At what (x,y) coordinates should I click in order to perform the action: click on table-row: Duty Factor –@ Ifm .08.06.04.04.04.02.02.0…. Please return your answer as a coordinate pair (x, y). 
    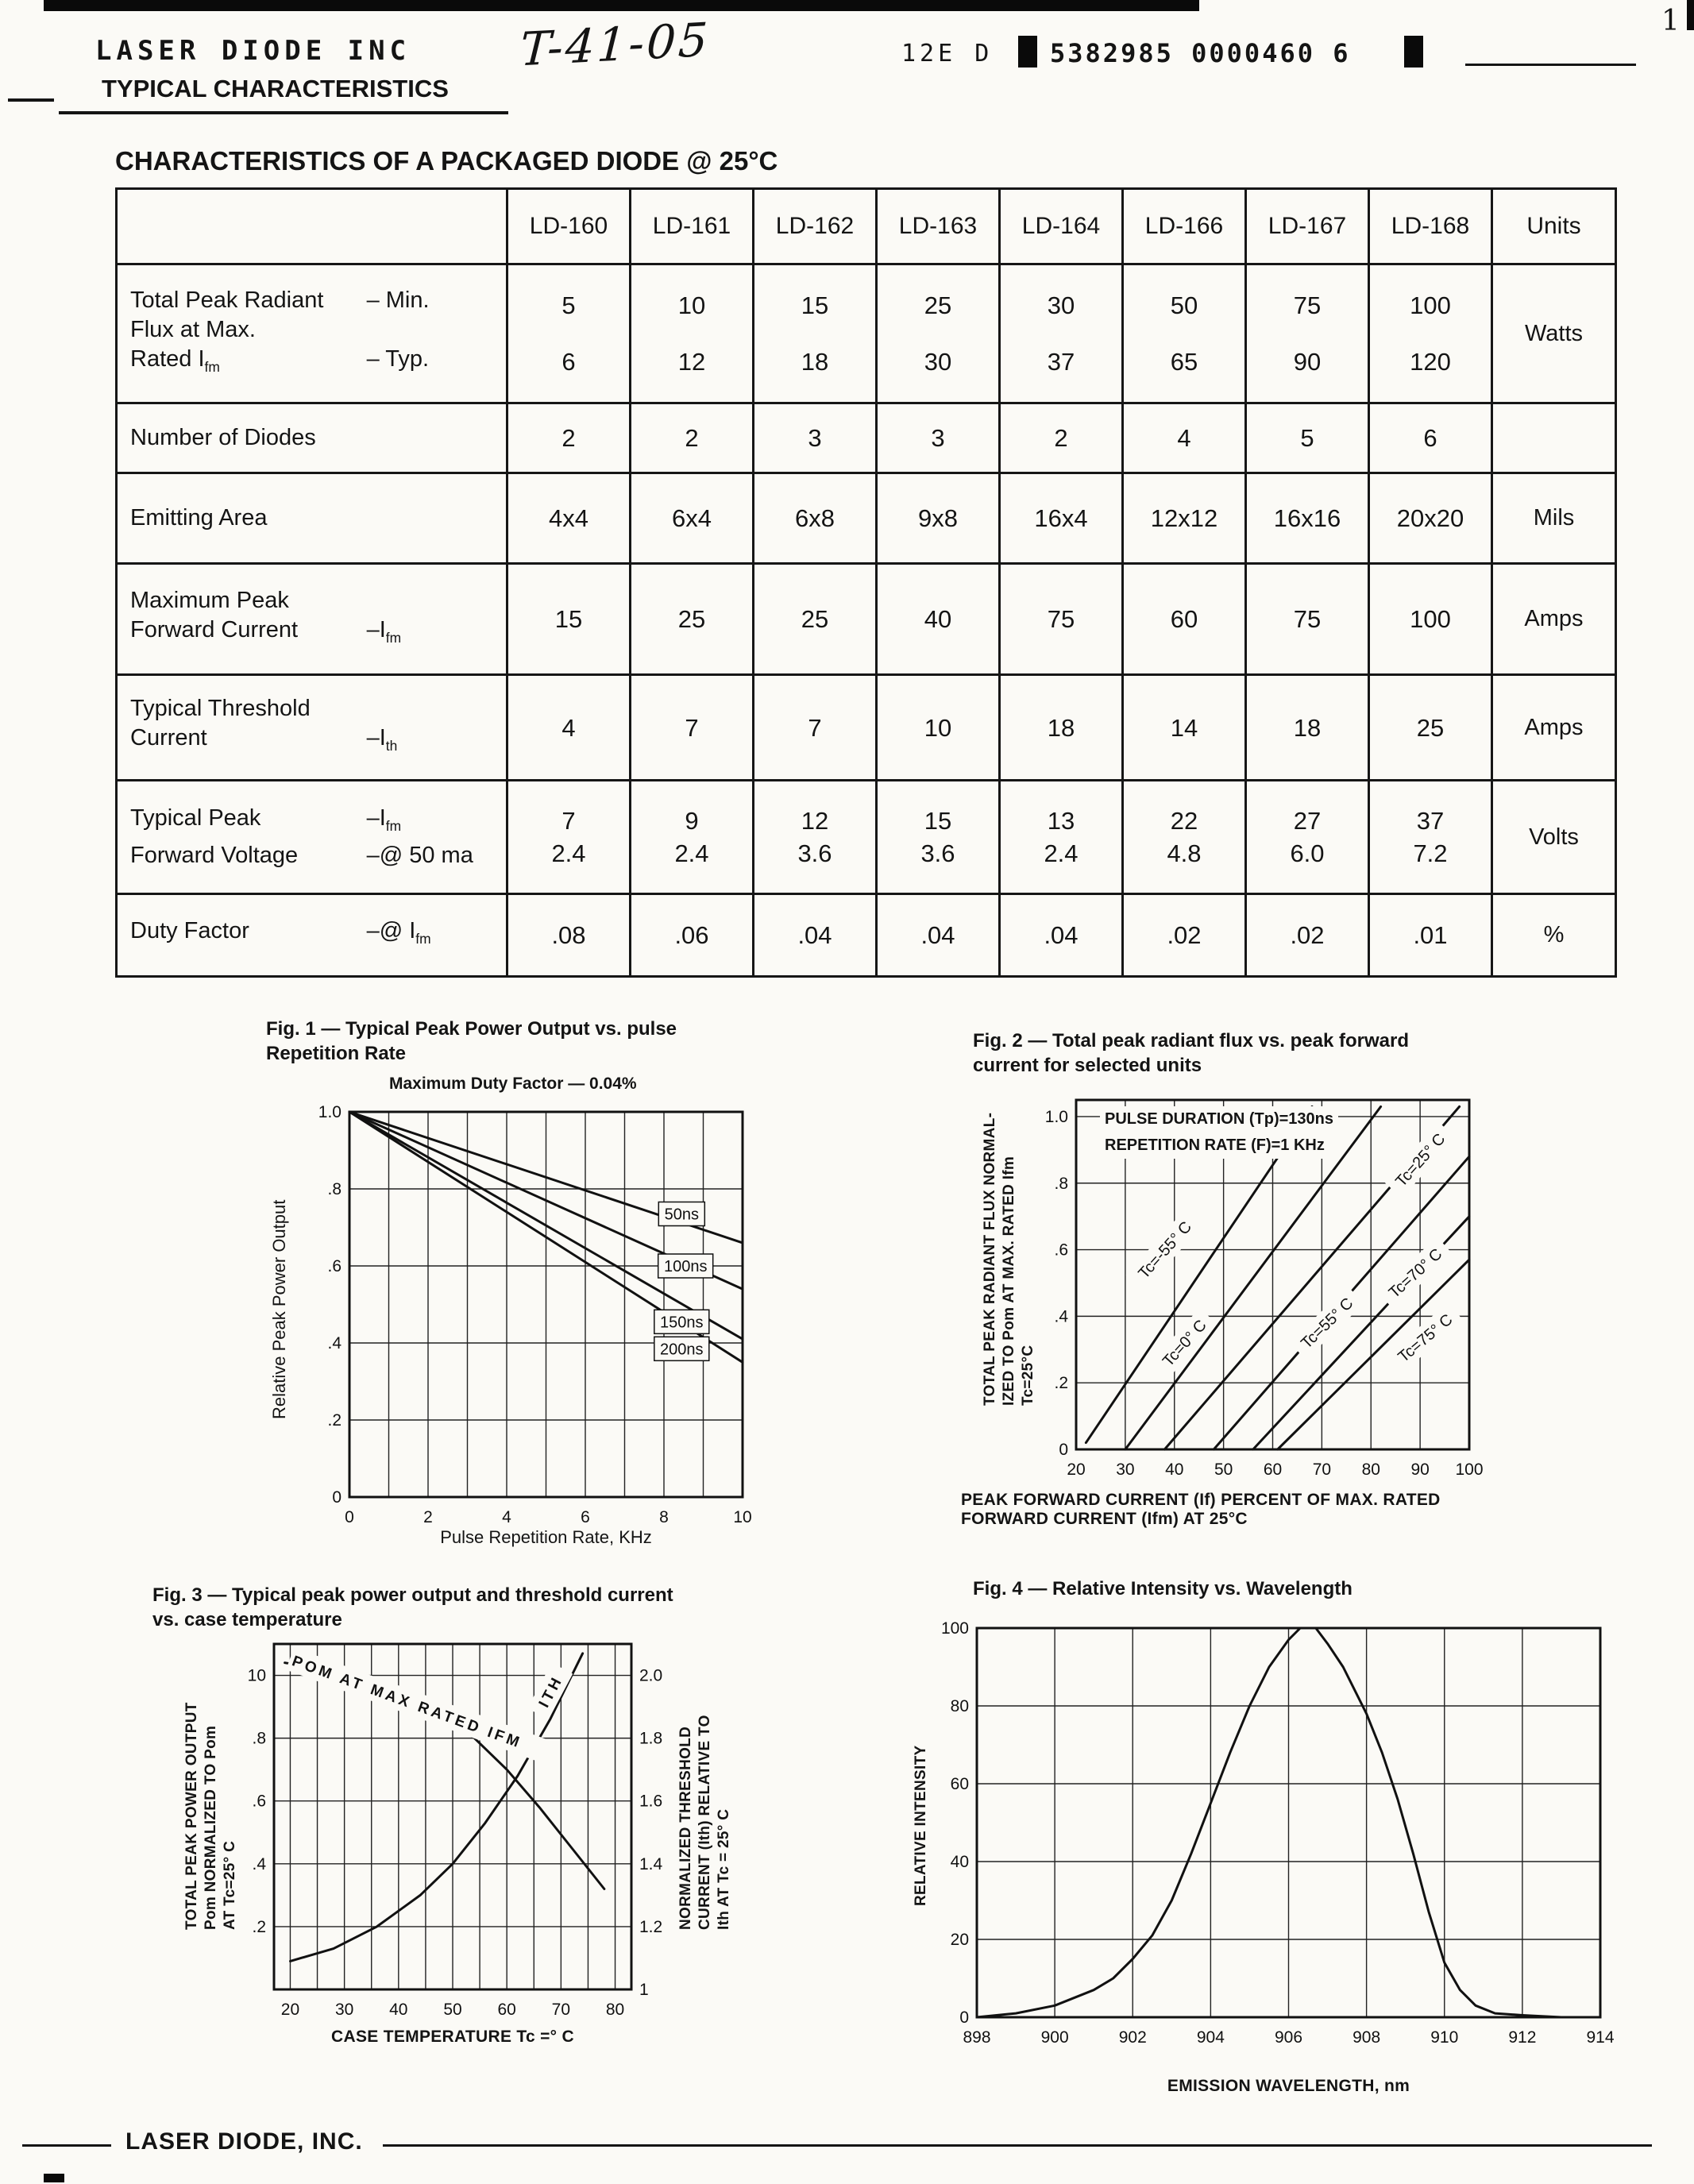
    Looking at the image, I should click on (866, 935).